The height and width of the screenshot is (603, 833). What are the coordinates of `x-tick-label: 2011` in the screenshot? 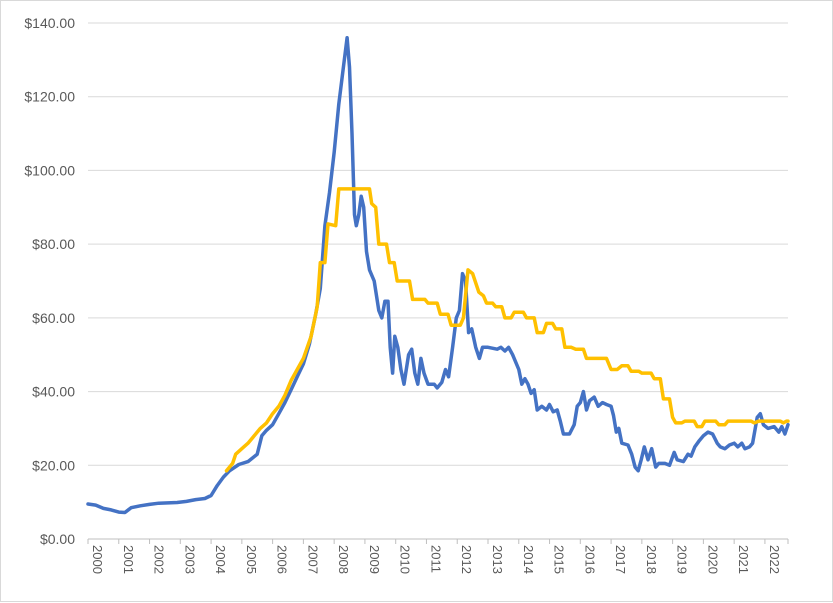 It's located at (435, 559).